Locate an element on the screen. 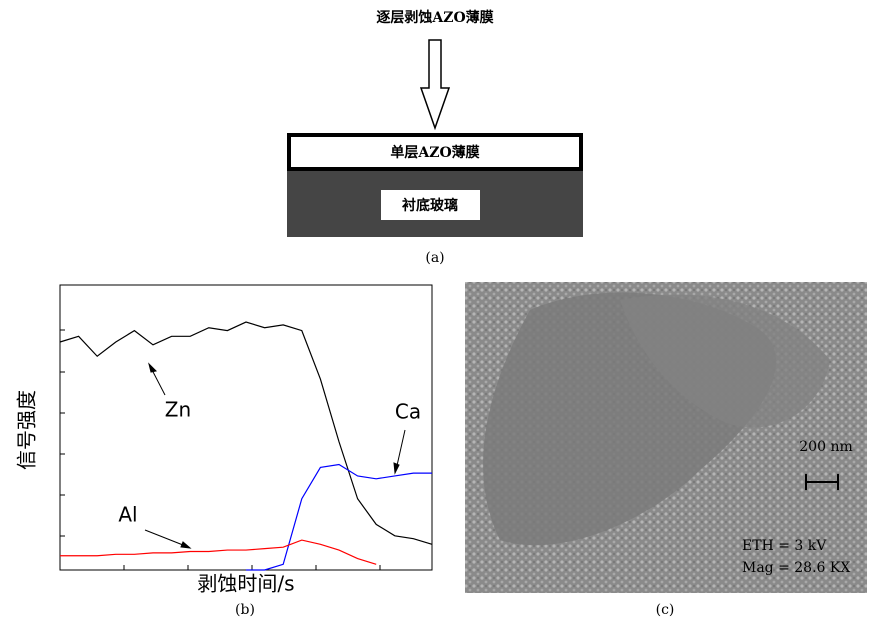 This screenshot has height=626, width=873. annotation-arrows is located at coordinates (275, 455).